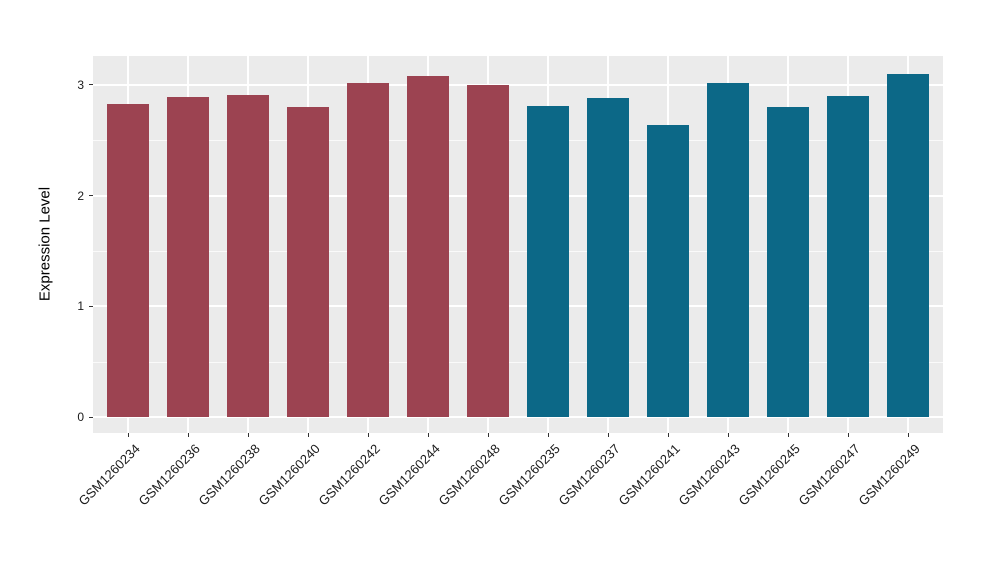 This screenshot has width=1000, height=580. What do you see at coordinates (649, 475) in the screenshot?
I see `x-tick-label-text: GSM1260241` at bounding box center [649, 475].